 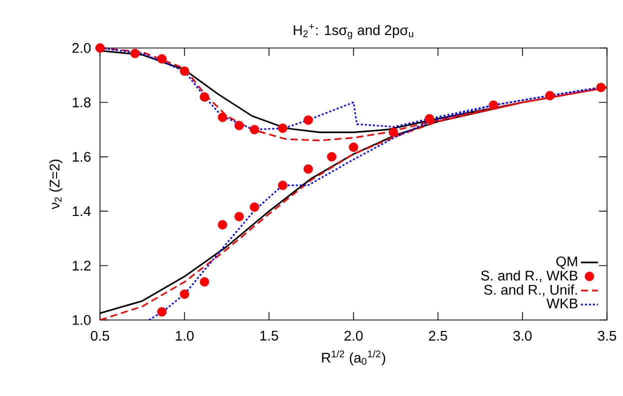 What do you see at coordinates (522, 335) in the screenshot?
I see `x-tick-label: 3.0` at bounding box center [522, 335].